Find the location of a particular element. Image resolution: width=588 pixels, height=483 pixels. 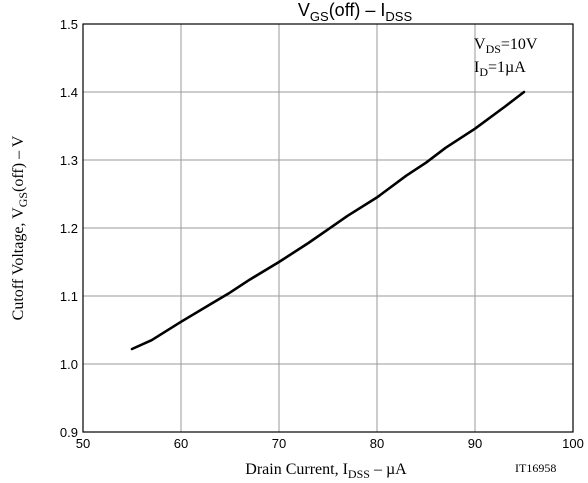

x-axis-label: Drain Current, IDSS – µA is located at coordinates (326, 471).